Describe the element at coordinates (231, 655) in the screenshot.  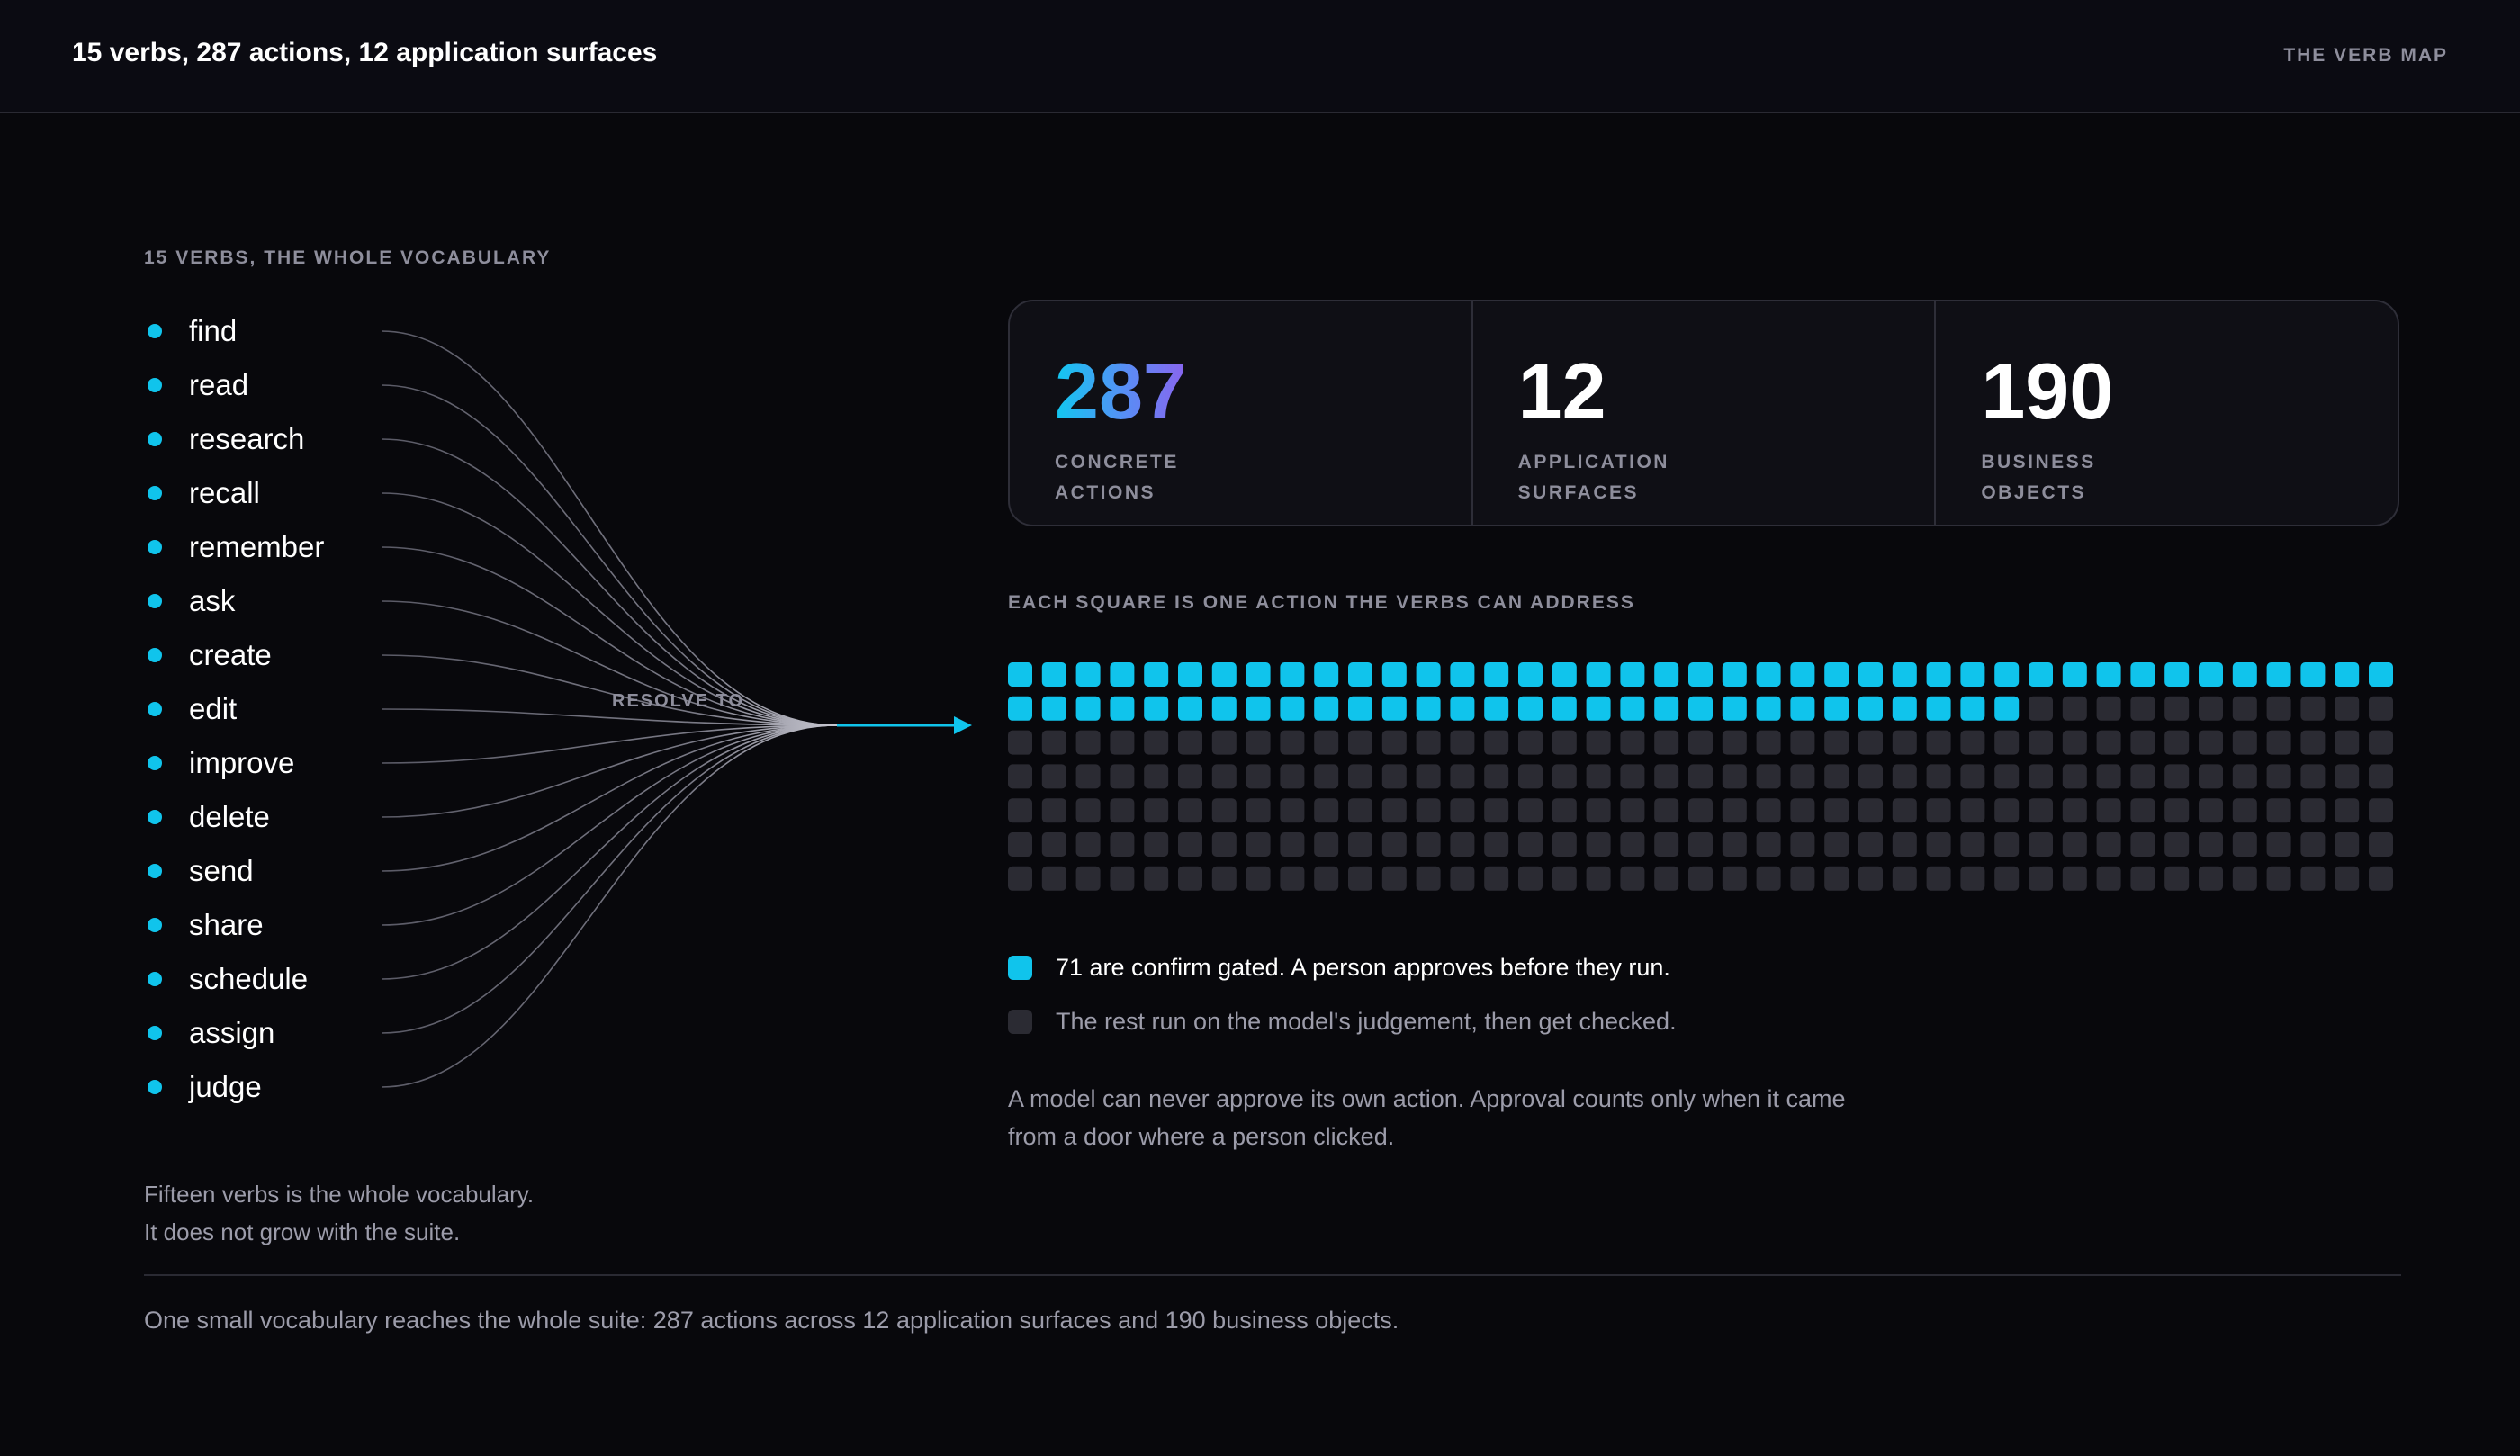
I see `verb-label: create` at that location.